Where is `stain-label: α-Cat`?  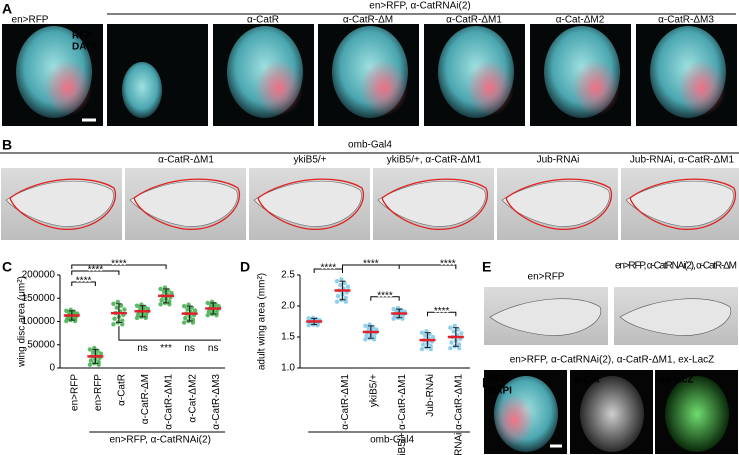 stain-label: α-Cat is located at coordinates (587, 380).